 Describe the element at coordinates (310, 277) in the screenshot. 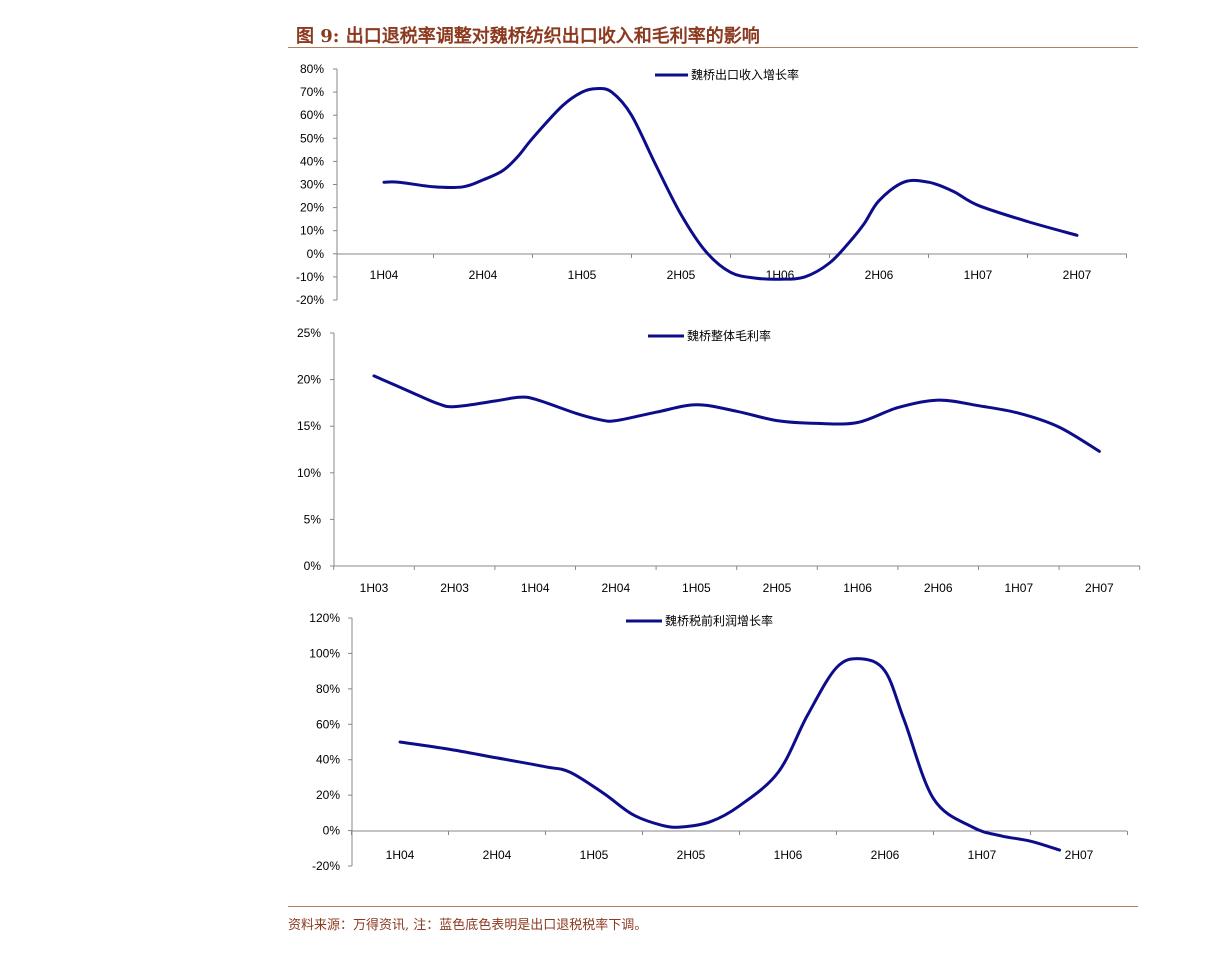

I see `y-tick-label: -10%` at that location.